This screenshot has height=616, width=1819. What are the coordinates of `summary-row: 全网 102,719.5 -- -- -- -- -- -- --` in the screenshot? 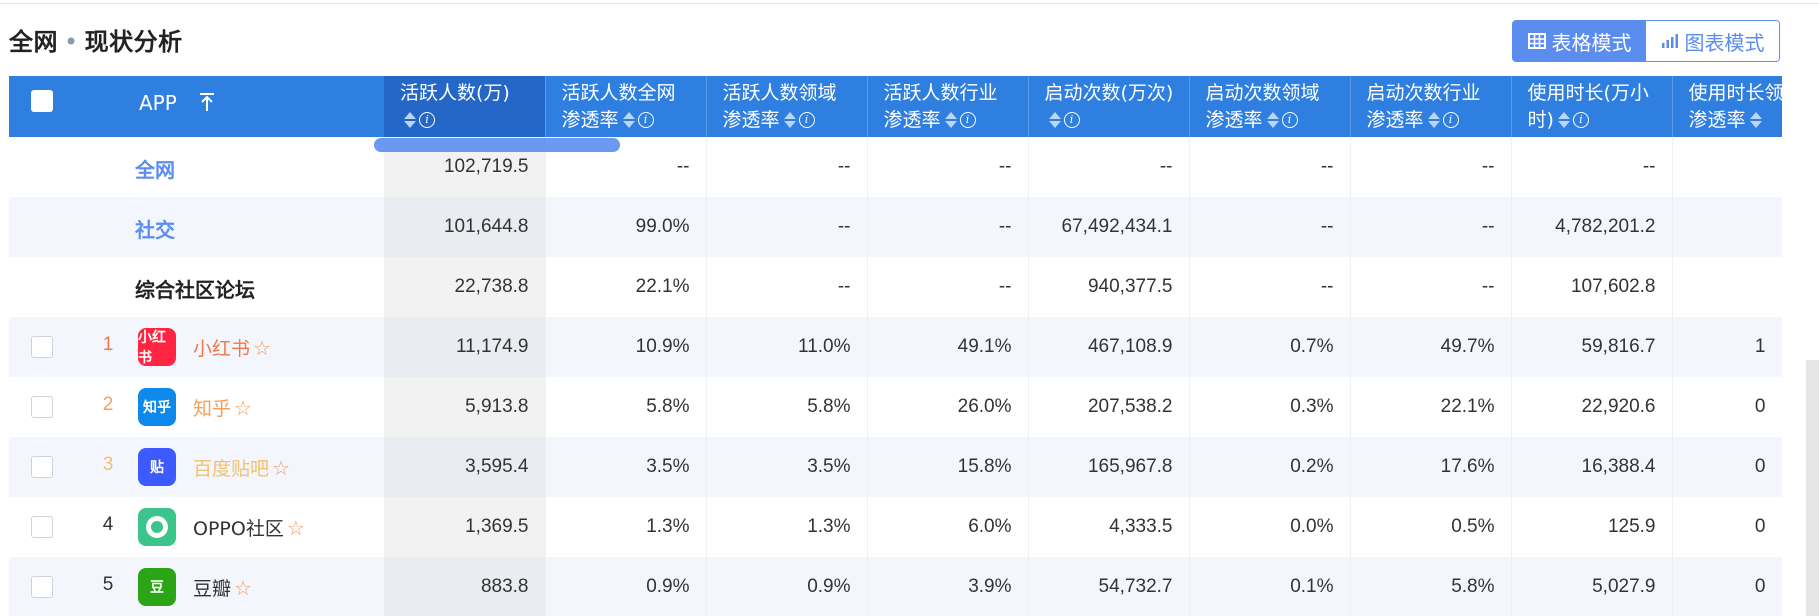 It's located at (895, 167).